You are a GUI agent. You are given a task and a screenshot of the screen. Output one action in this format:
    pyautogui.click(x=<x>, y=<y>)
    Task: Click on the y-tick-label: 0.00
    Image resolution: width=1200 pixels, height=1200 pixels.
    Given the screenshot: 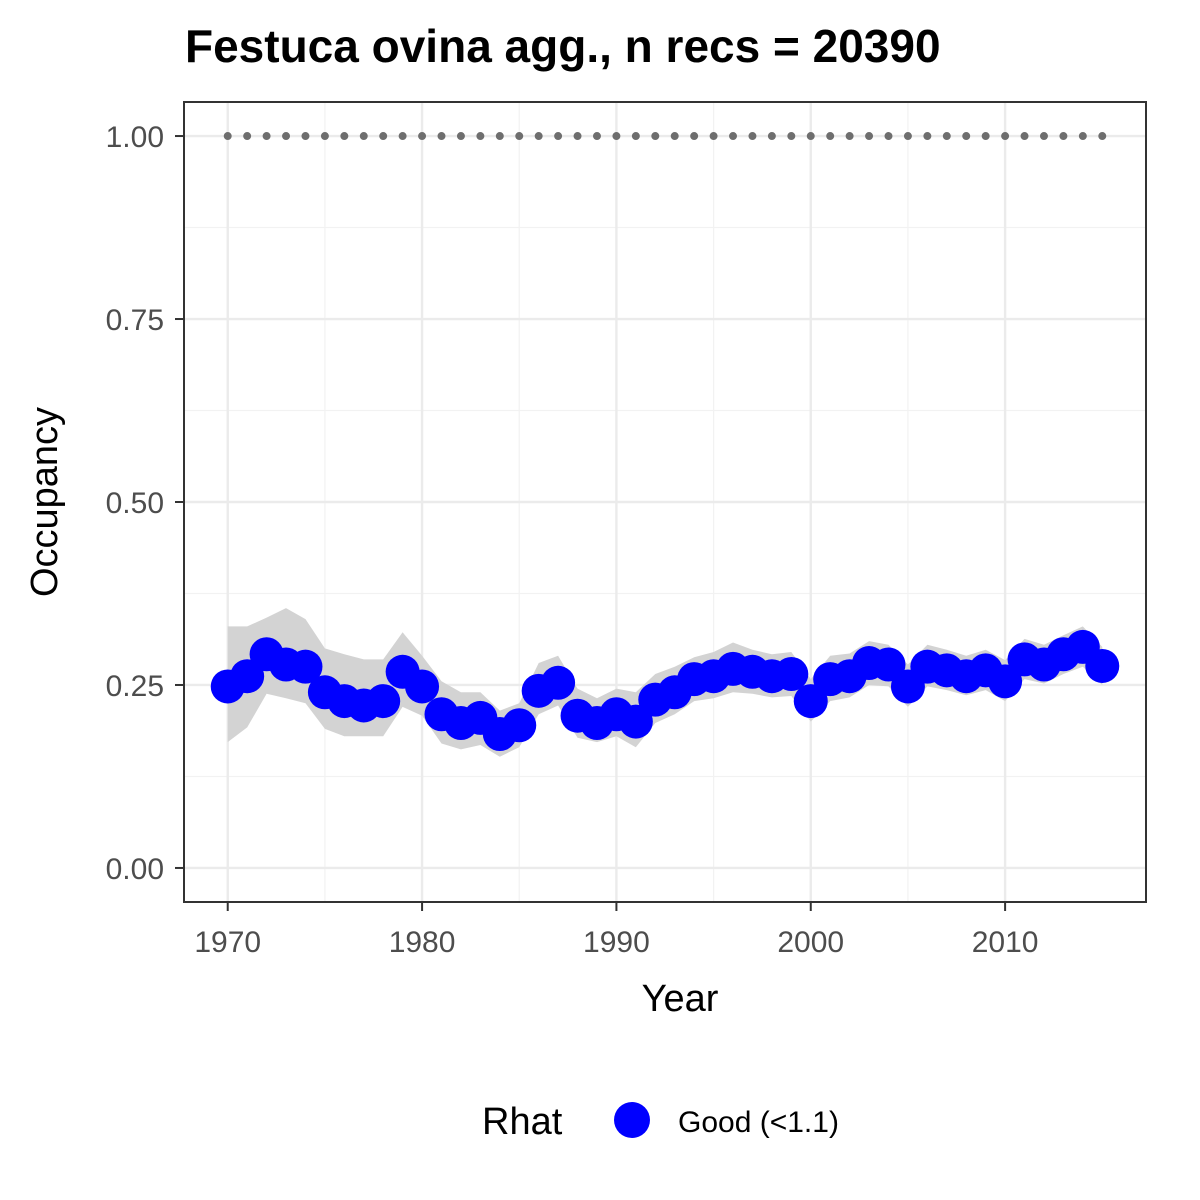 What is the action you would take?
    pyautogui.click(x=135, y=869)
    